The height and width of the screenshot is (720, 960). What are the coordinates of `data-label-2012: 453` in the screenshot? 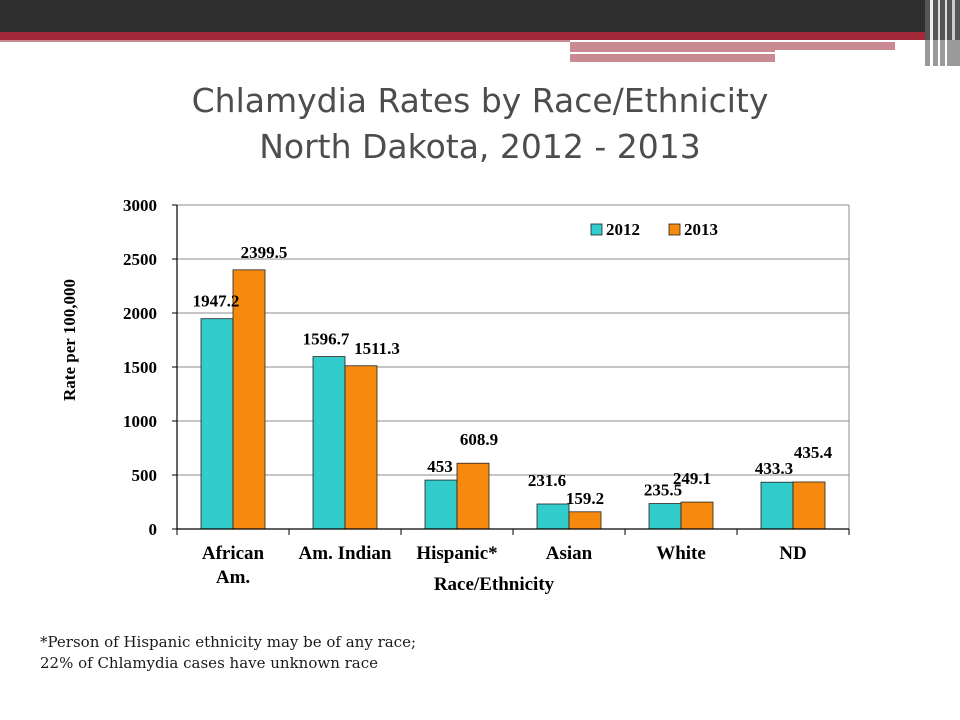 It's located at (440, 466).